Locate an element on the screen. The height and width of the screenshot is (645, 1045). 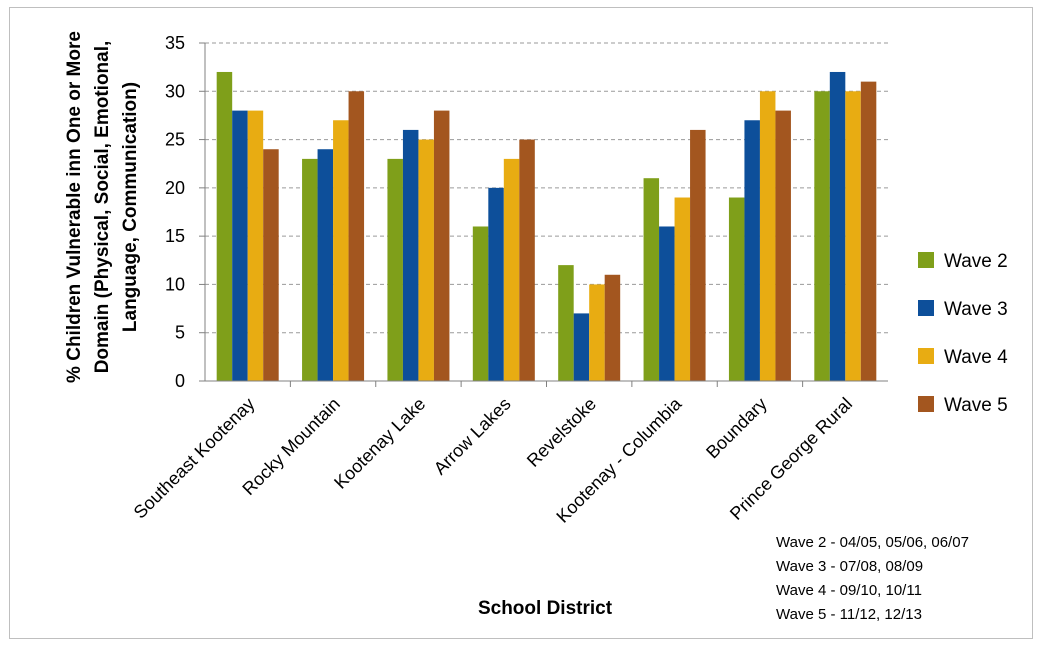
wave-note: Wave 5 - 11/12, 12/13 is located at coordinates (849, 614).